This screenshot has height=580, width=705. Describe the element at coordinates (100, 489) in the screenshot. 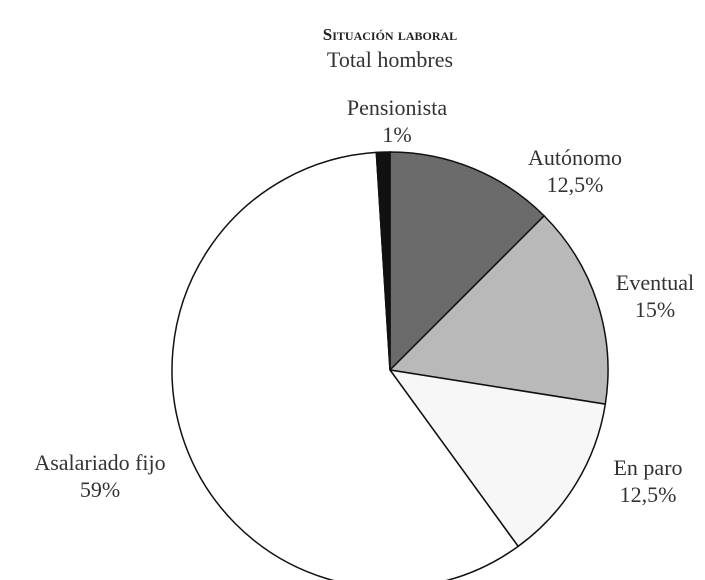

I see `slice-value-label: 59%` at that location.